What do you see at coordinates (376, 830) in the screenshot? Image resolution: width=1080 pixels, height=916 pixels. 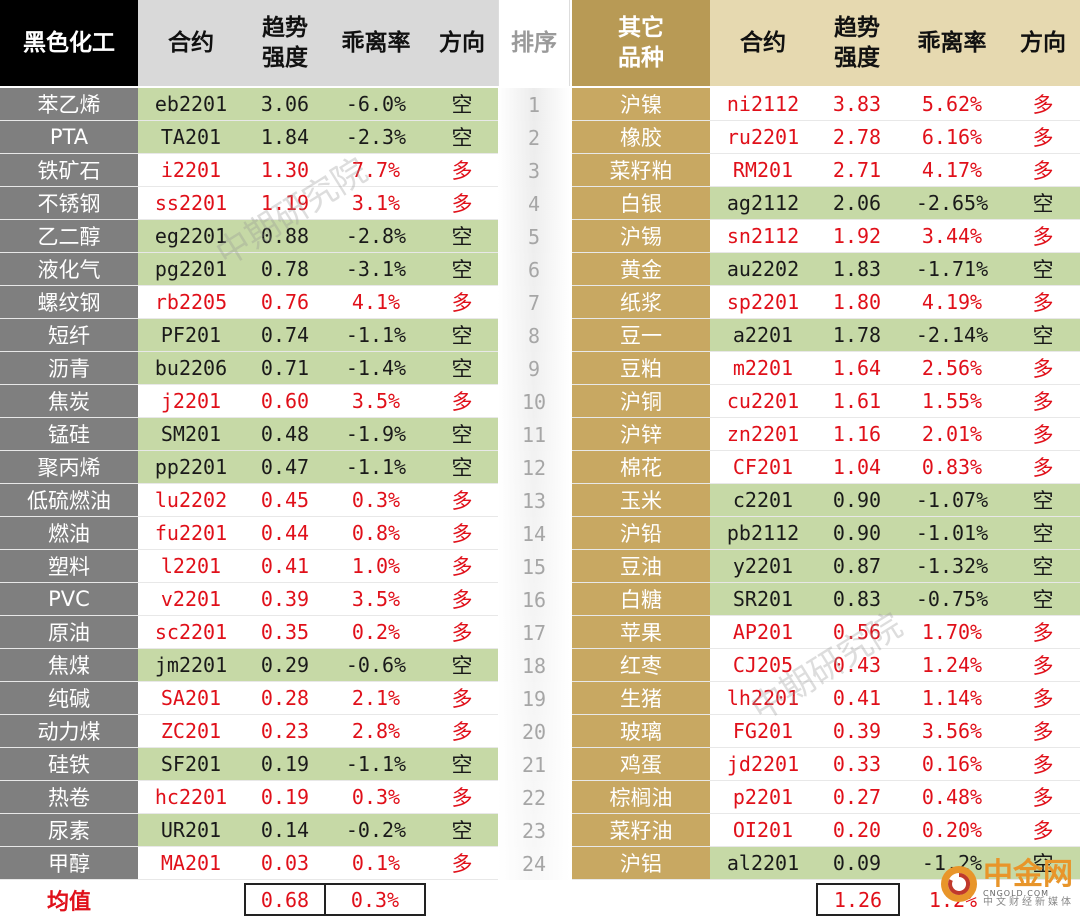 I see `left-deviation: -0.2%` at bounding box center [376, 830].